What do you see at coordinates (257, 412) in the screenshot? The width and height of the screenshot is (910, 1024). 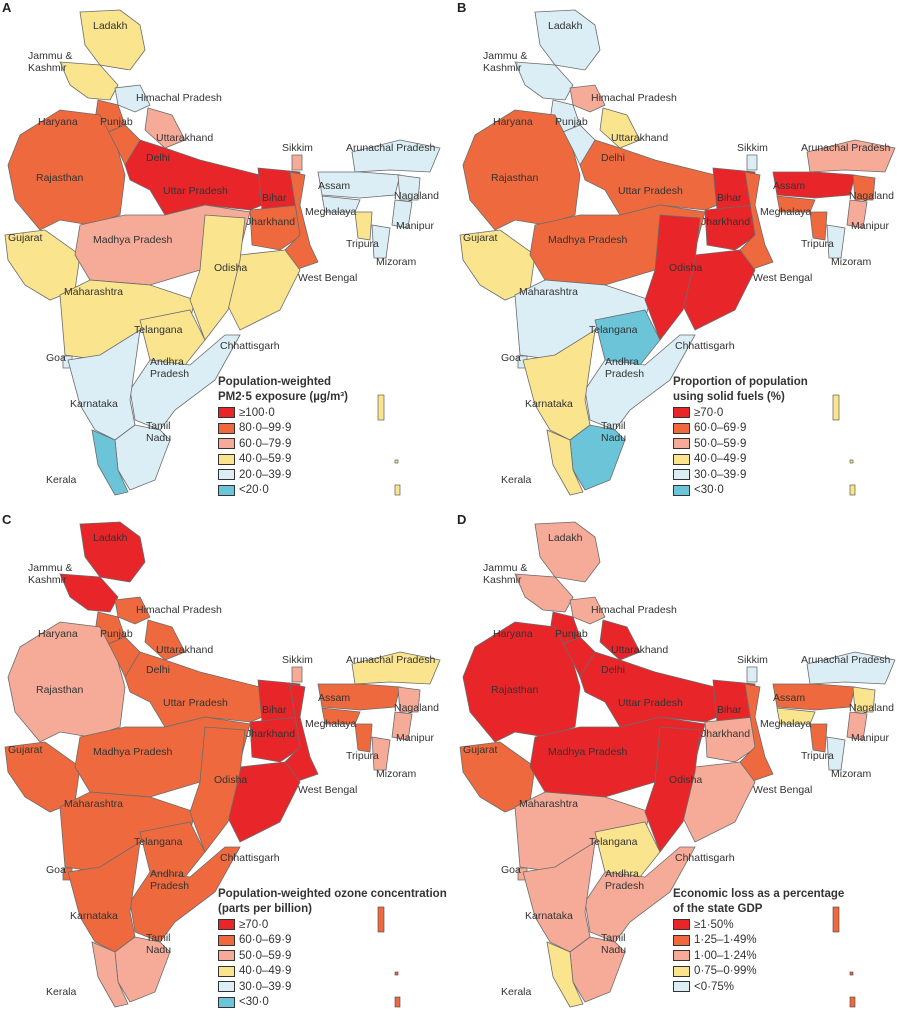 I see `legend-label: ≥100·0` at bounding box center [257, 412].